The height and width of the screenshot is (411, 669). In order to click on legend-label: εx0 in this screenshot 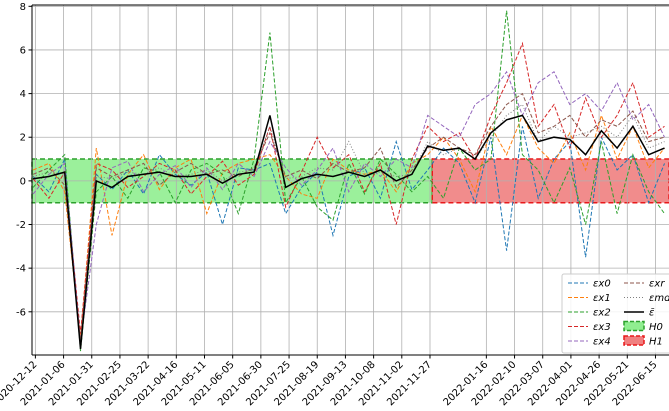, I will do `click(602, 284)`.